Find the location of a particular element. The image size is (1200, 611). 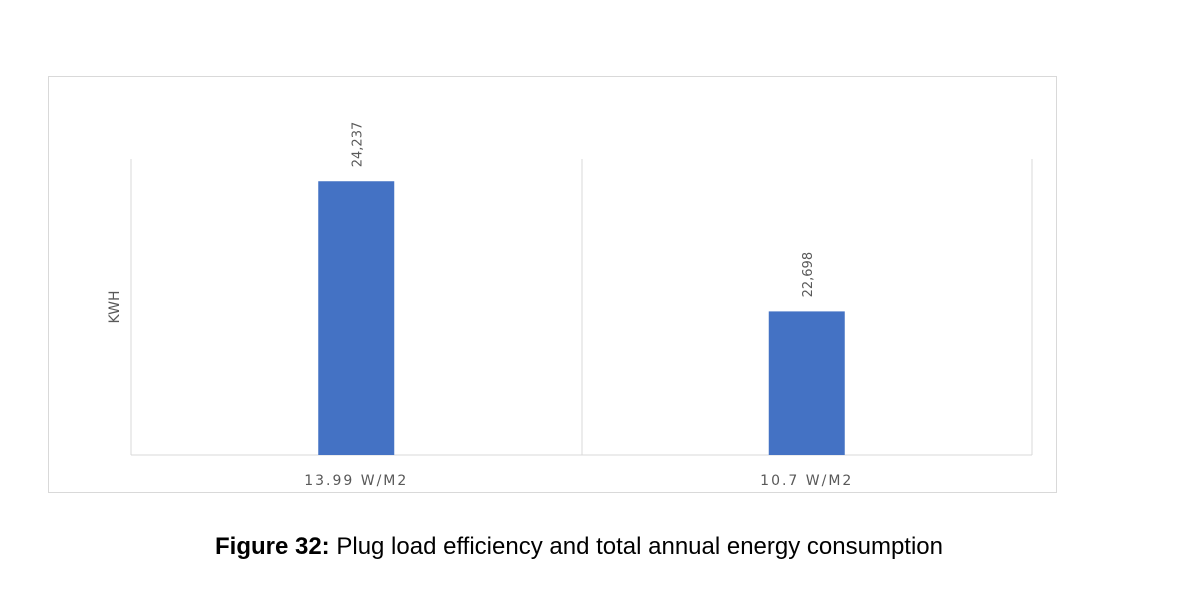

bar-value-label: 24,237 is located at coordinates (357, 144).